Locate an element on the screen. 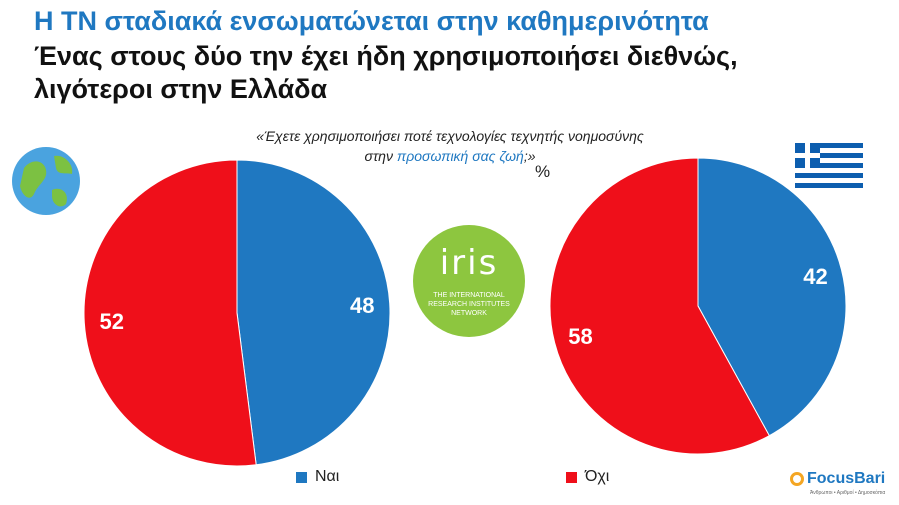 This screenshot has height=505, width=899. question-line-2: στην προσωπική σας ζωή;» is located at coordinates (450, 156).